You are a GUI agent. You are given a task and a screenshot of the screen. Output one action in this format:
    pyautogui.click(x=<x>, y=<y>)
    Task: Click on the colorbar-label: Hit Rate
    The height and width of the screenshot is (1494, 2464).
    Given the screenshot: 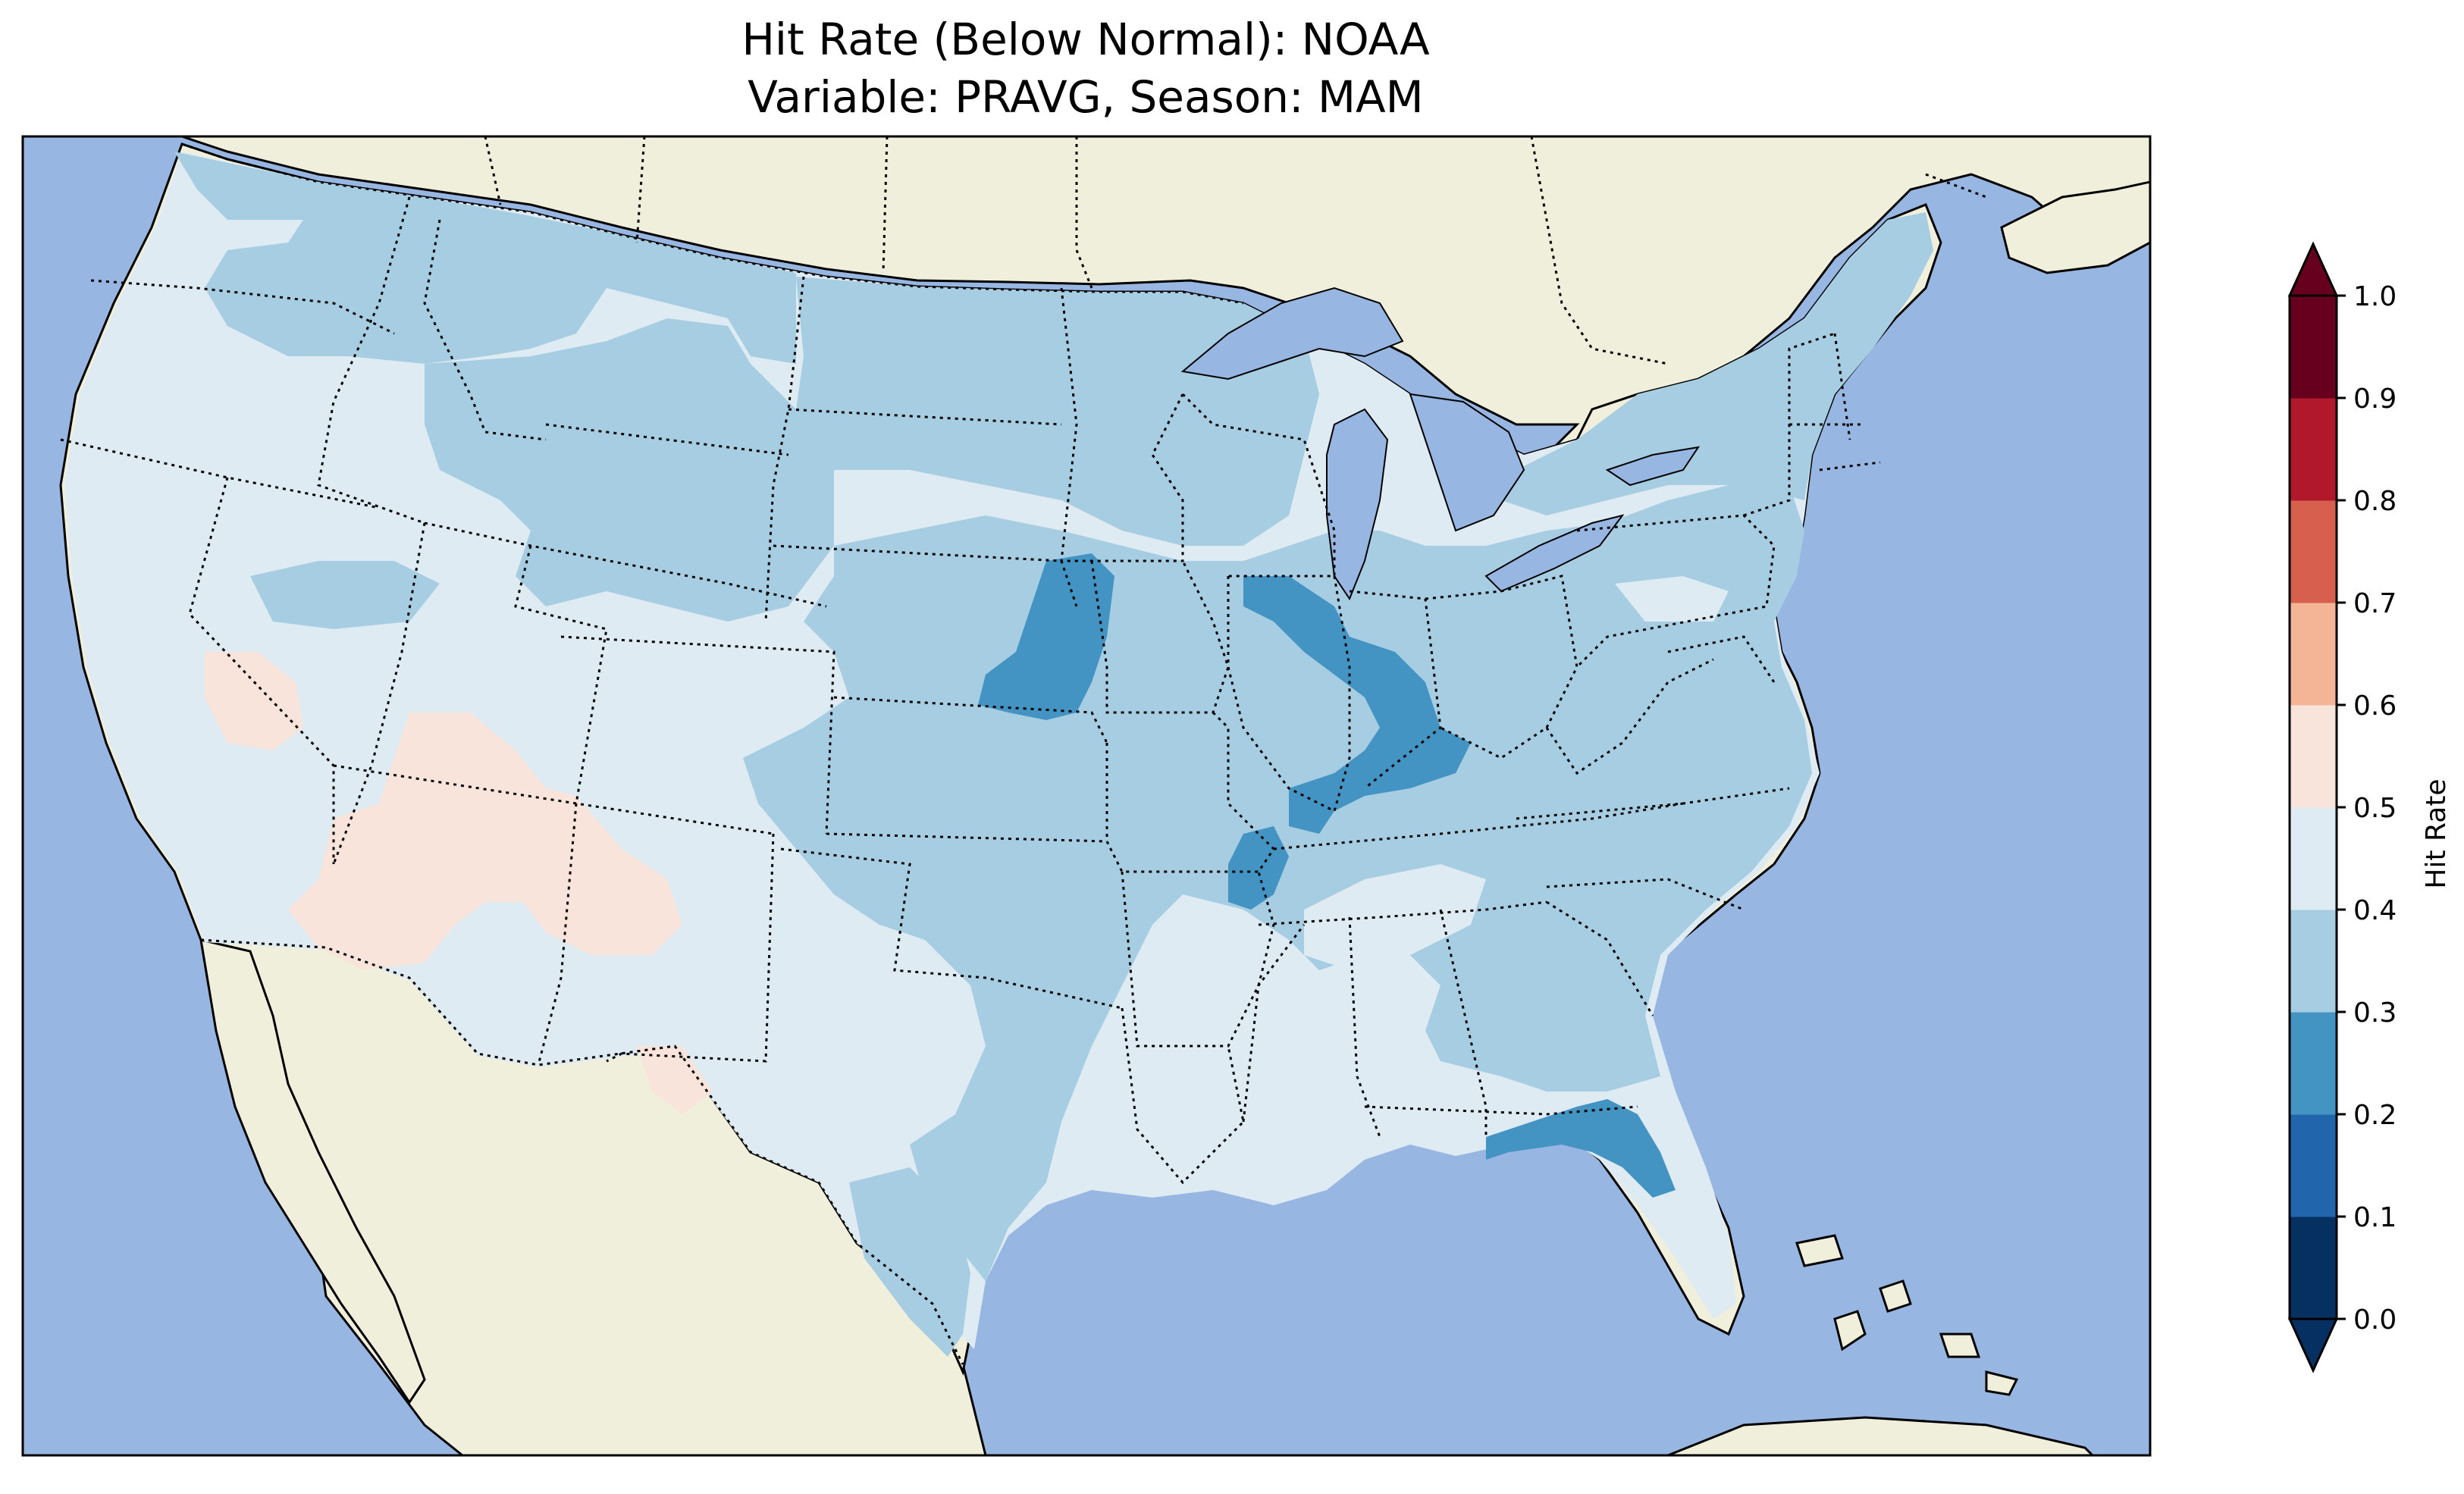 What is the action you would take?
    pyautogui.click(x=2437, y=833)
    